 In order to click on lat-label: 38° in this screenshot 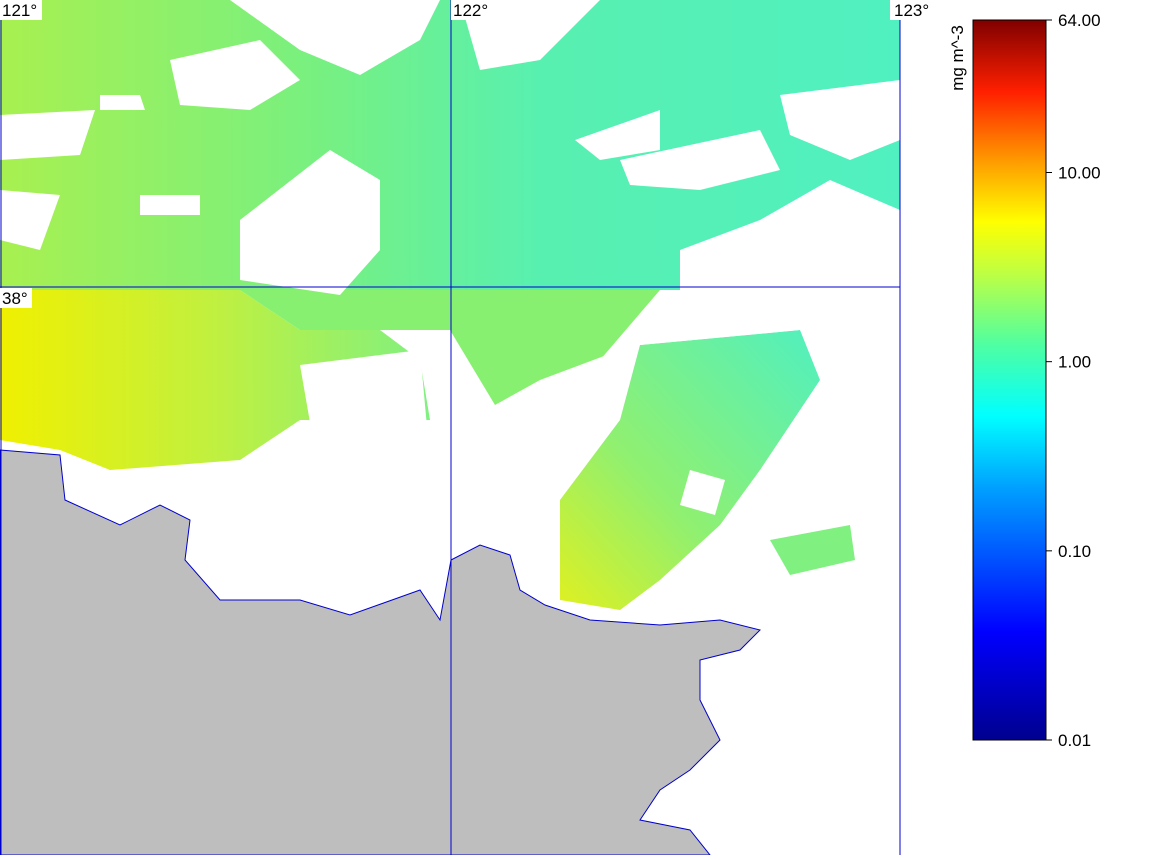, I will do `click(15, 298)`.